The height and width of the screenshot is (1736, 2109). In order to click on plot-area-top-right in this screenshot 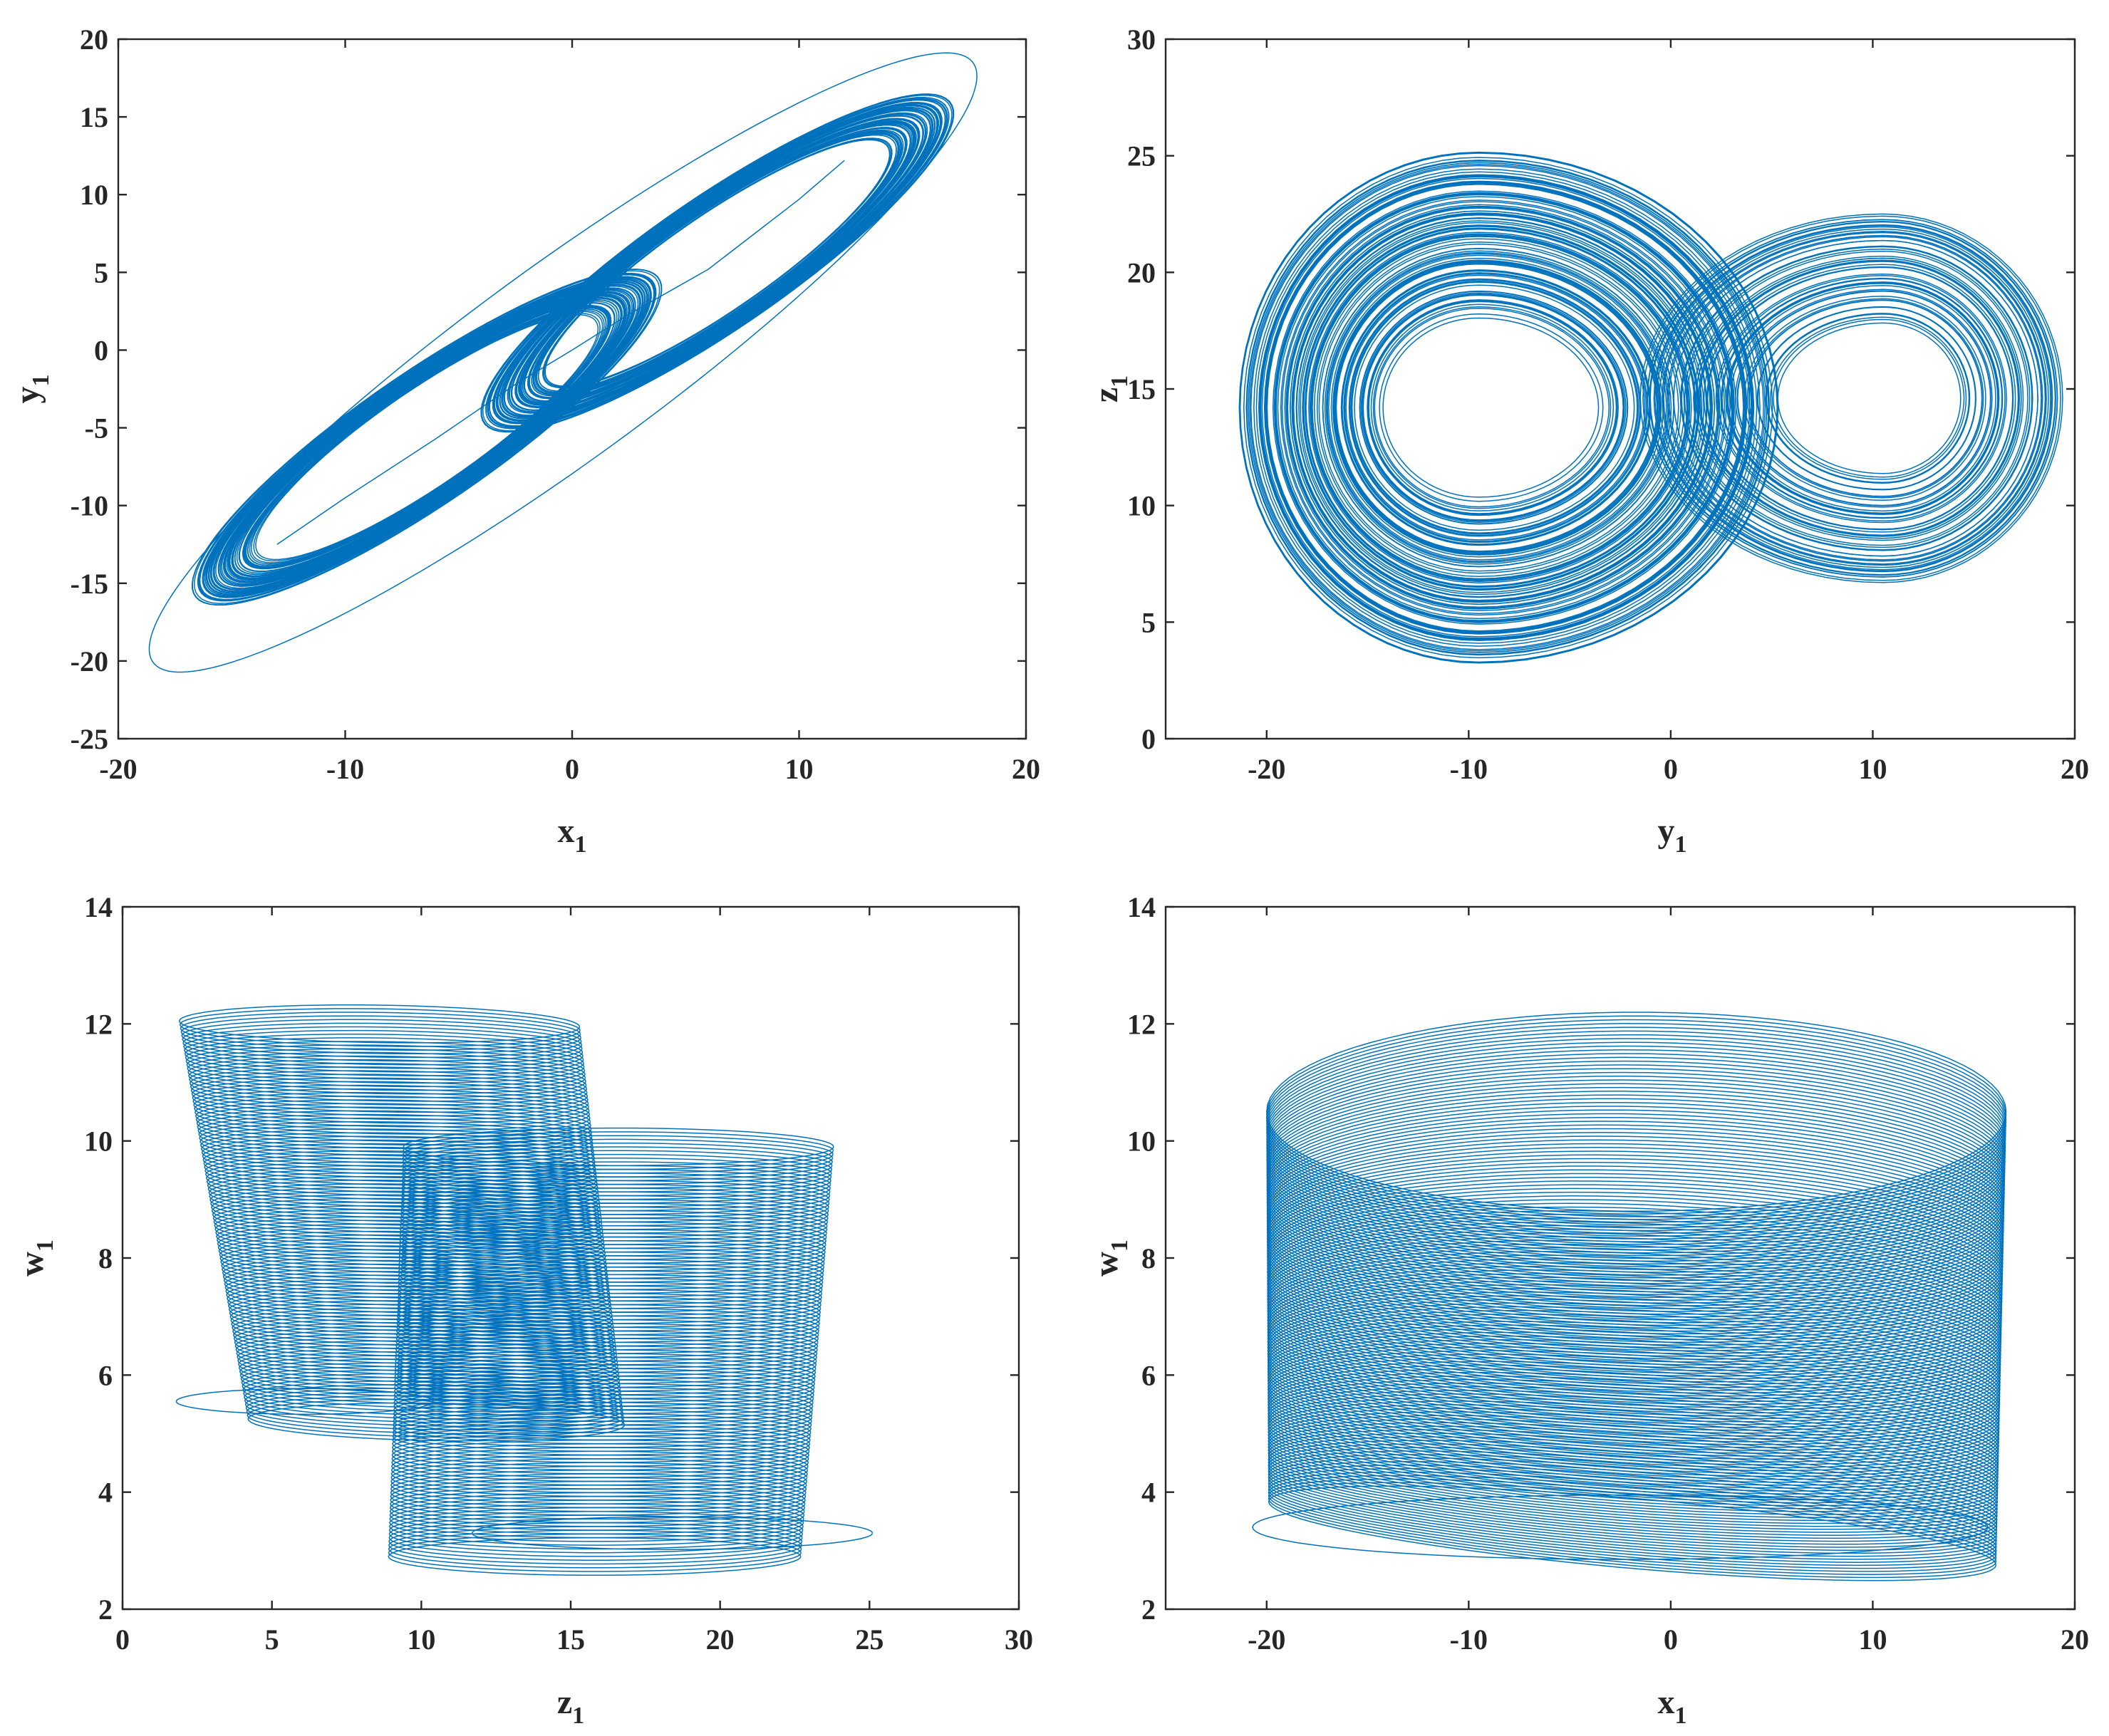, I will do `click(1650, 408)`.